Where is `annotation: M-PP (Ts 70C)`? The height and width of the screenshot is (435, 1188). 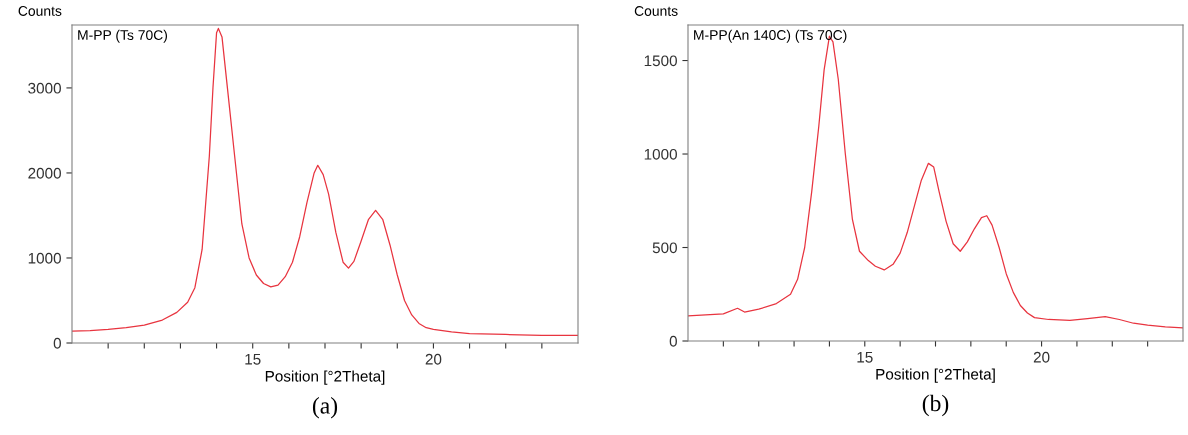
annotation: M-PP (Ts 70C) is located at coordinates (123, 36).